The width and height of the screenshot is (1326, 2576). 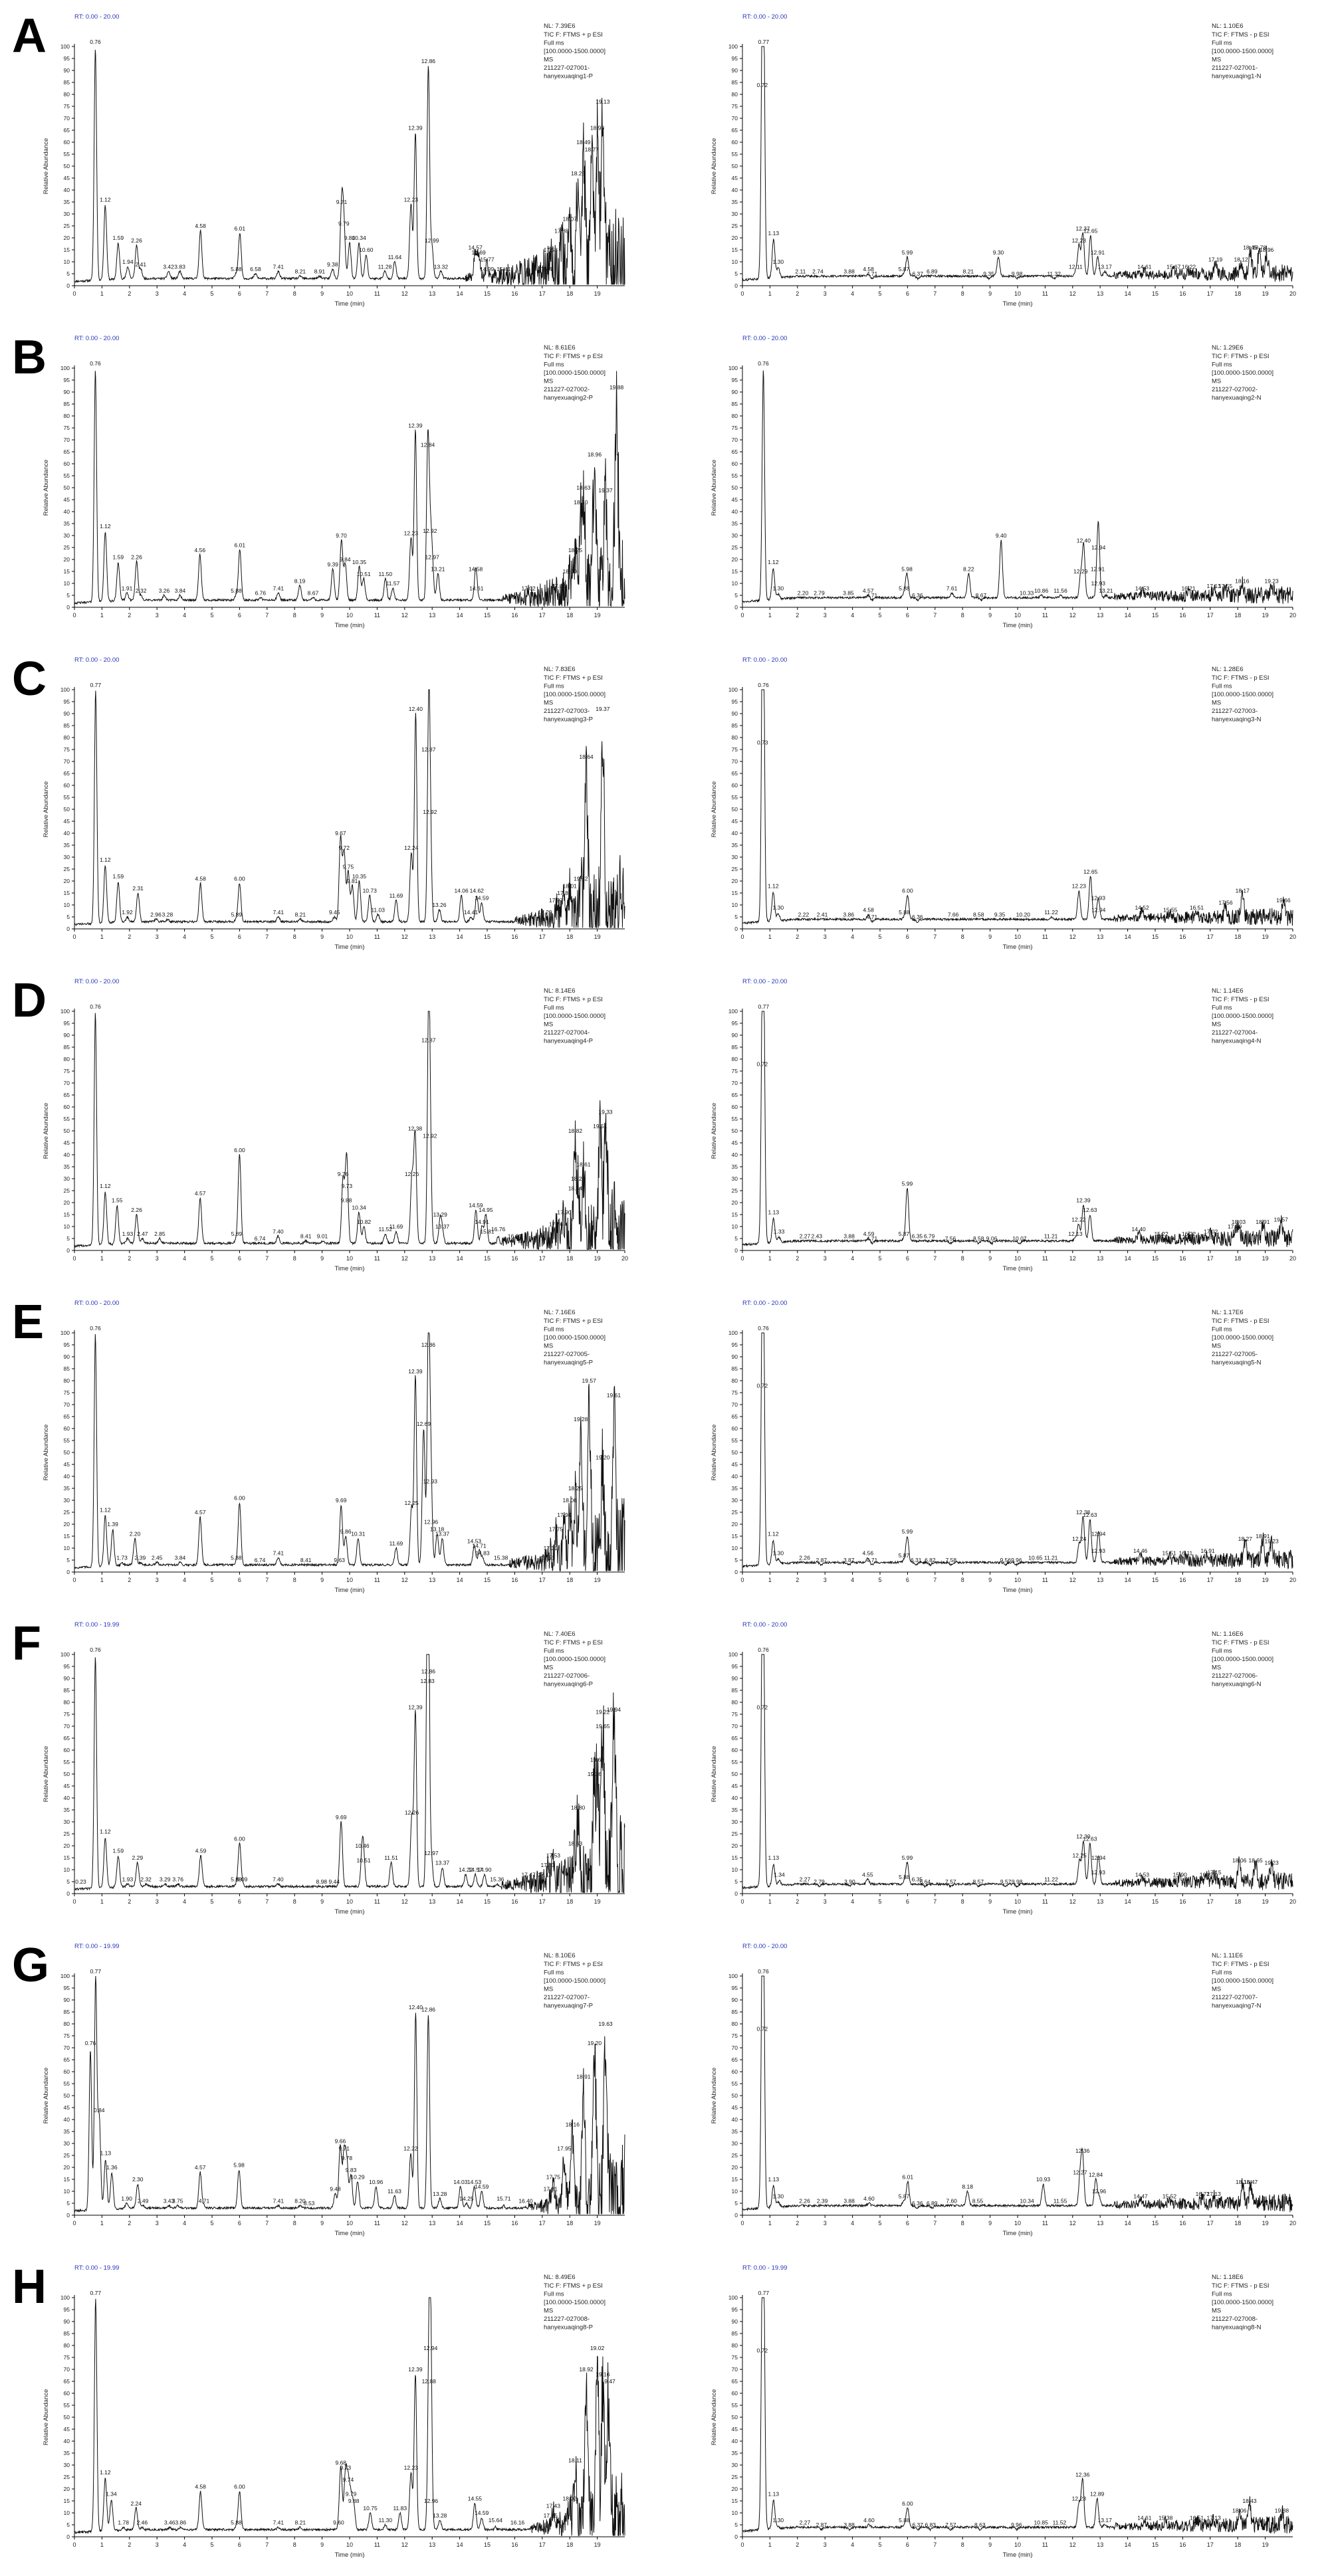 I want to click on y-tick-label: 95, so click(x=735, y=59).